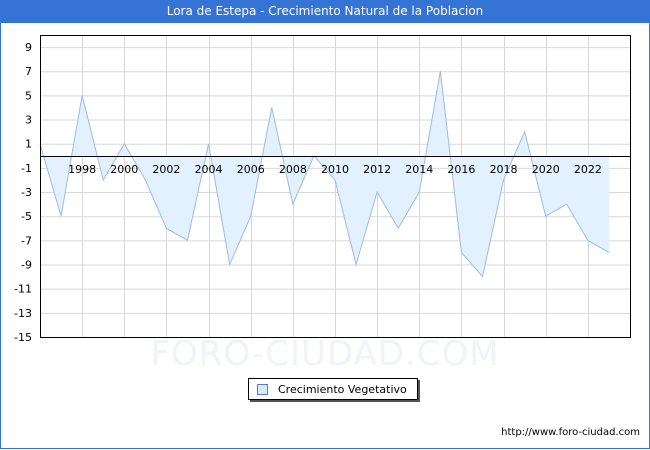  Describe the element at coordinates (546, 169) in the screenshot. I see `x-tick-label: 2020` at that location.